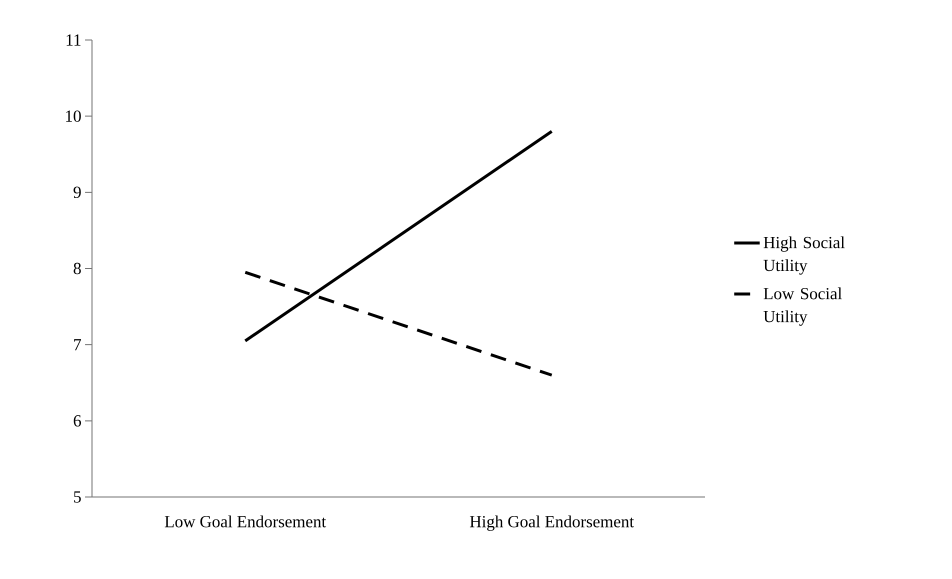 The width and height of the screenshot is (952, 579). Describe the element at coordinates (73, 116) in the screenshot. I see `y-tick-label: 10` at that location.